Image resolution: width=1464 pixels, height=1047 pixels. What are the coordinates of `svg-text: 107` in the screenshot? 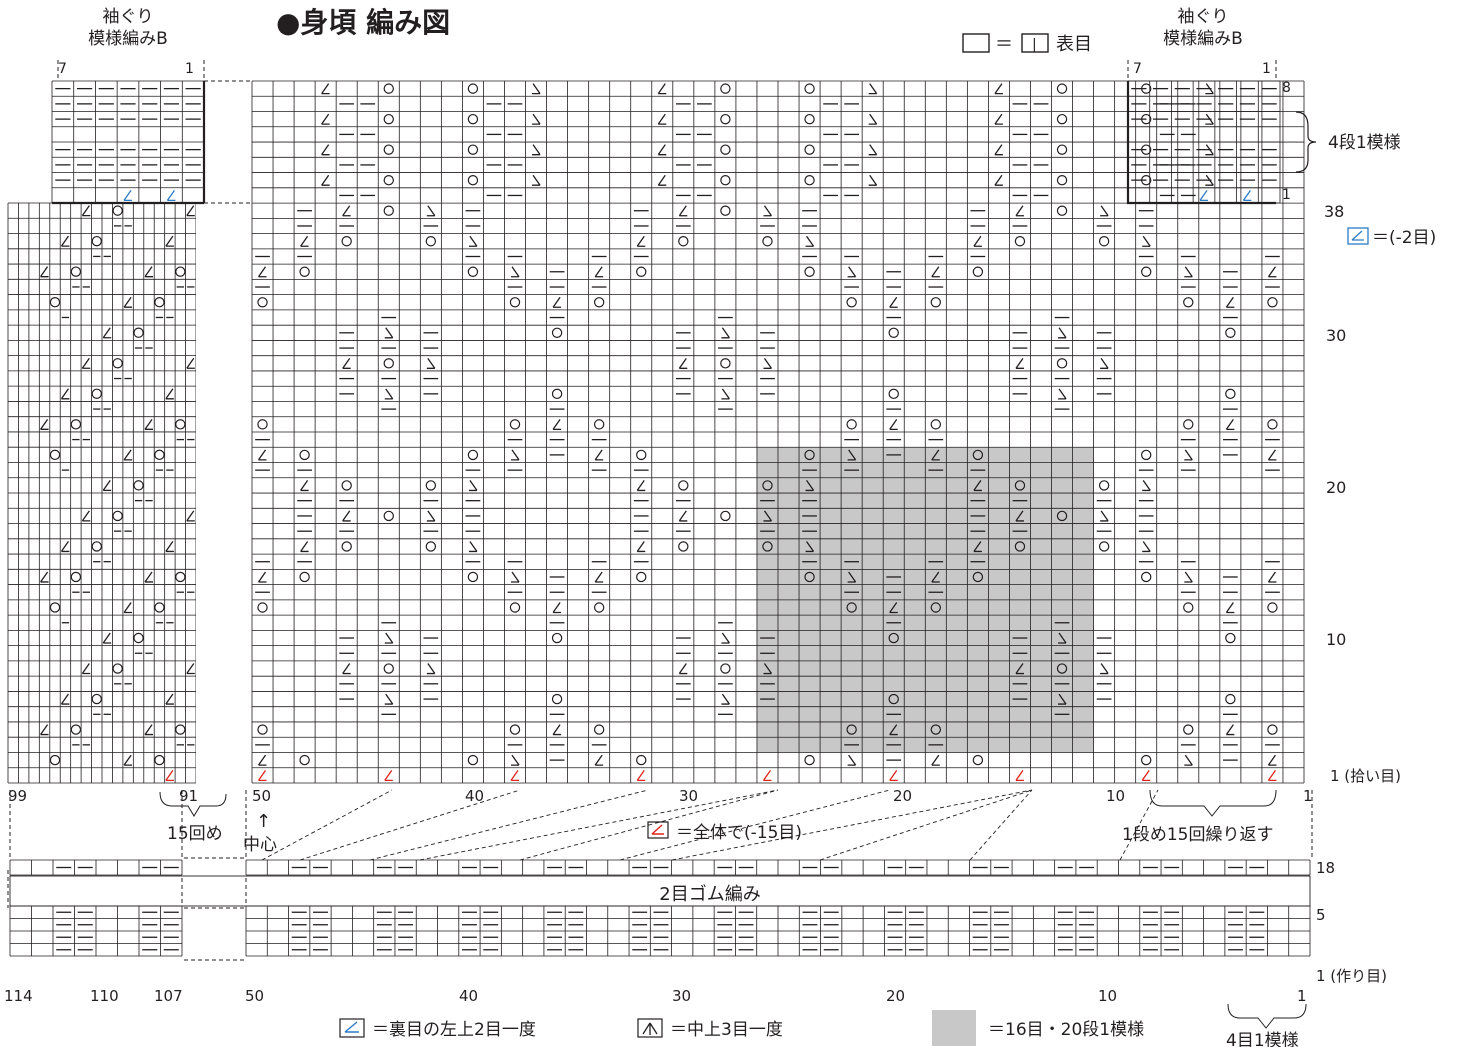 It's located at (168, 996).